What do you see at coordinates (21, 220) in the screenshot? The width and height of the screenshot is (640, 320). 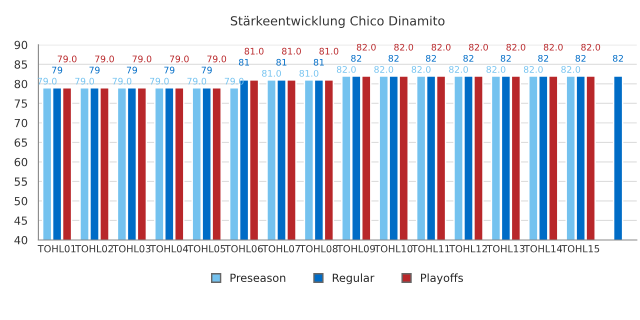 I see `y-tick-label: 45` at bounding box center [21, 220].